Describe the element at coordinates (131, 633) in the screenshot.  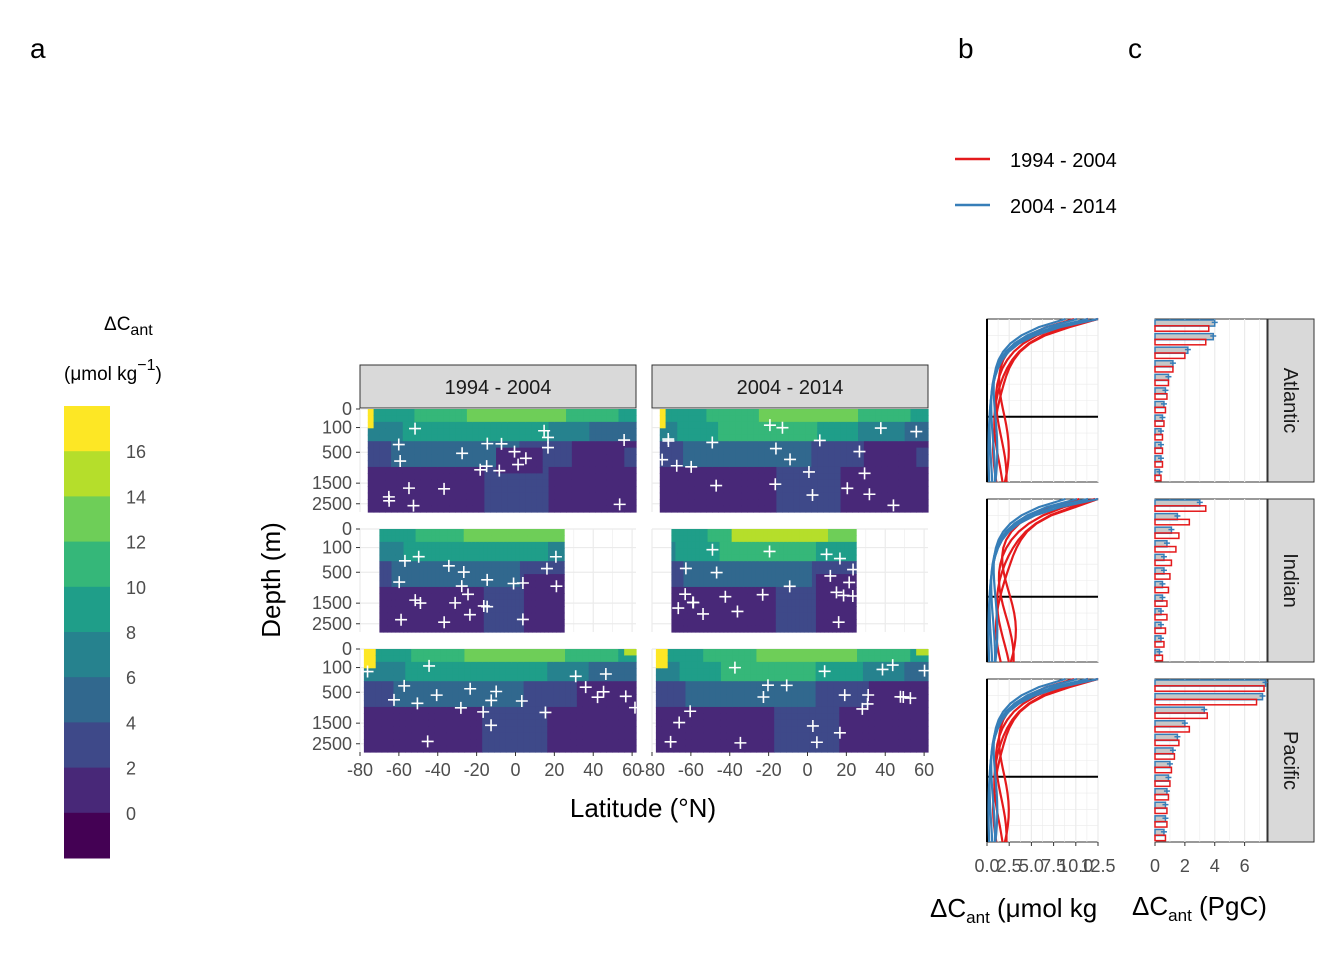
I see `colorbar-tick-label: 8` at that location.